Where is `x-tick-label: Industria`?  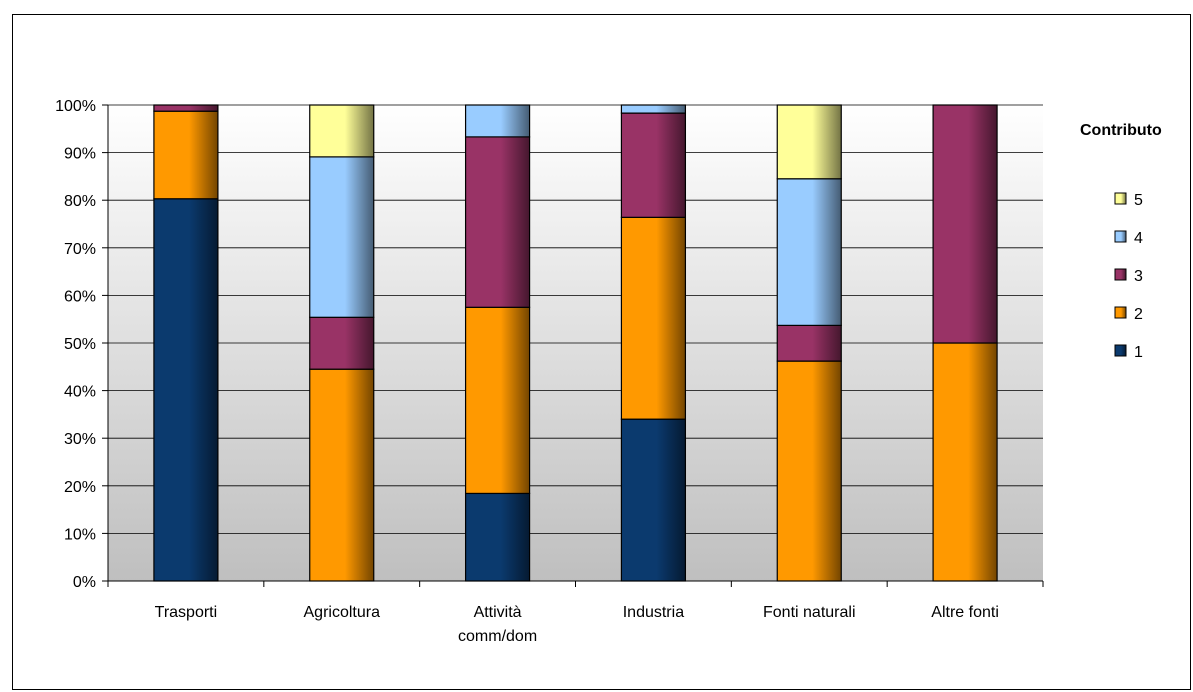
x-tick-label: Industria is located at coordinates (653, 612).